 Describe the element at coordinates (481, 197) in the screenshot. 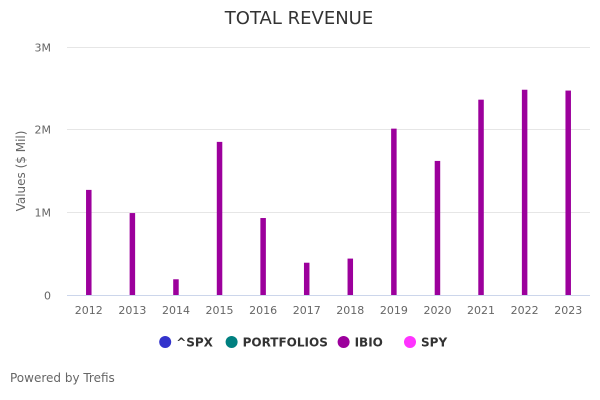

I see `bar-ibio-2021` at that location.